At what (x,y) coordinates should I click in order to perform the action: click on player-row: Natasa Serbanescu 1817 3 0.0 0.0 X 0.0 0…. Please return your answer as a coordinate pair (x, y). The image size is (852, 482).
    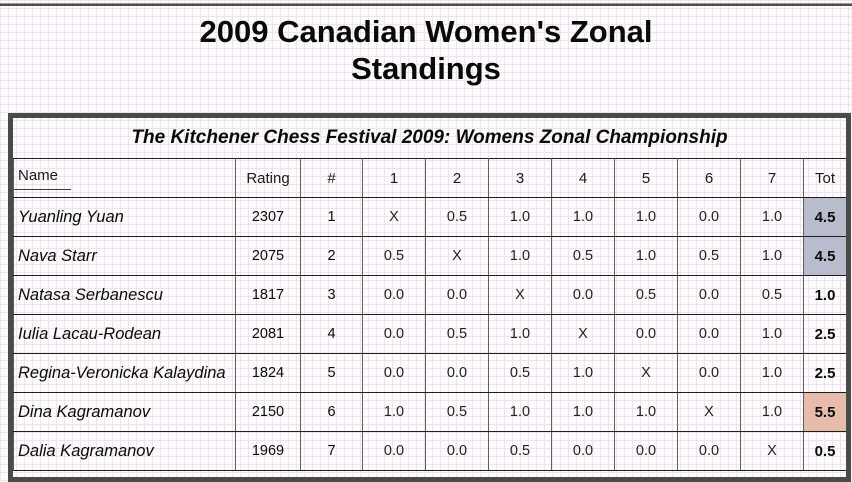
    Looking at the image, I should click on (429, 295).